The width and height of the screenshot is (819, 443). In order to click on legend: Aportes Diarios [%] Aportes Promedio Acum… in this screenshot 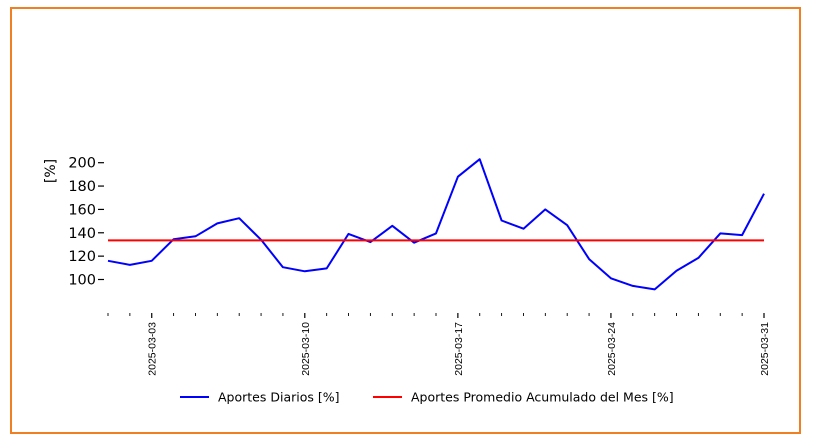, I will do `click(427, 397)`.